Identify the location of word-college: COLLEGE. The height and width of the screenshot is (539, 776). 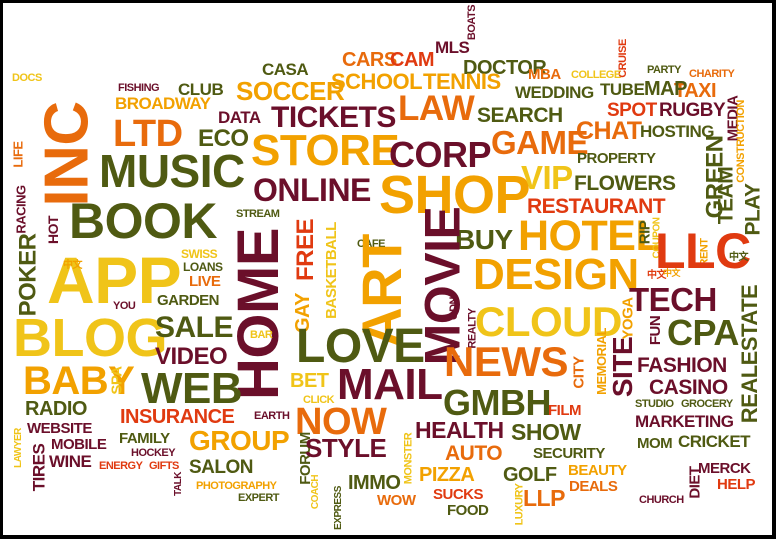
(596, 75).